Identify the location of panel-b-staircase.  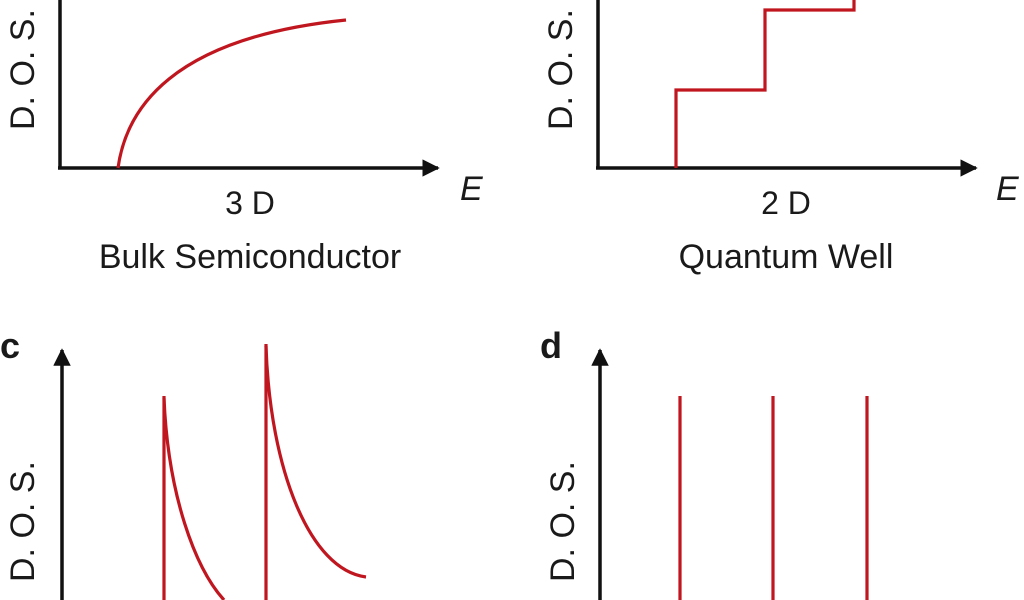
(765, 84).